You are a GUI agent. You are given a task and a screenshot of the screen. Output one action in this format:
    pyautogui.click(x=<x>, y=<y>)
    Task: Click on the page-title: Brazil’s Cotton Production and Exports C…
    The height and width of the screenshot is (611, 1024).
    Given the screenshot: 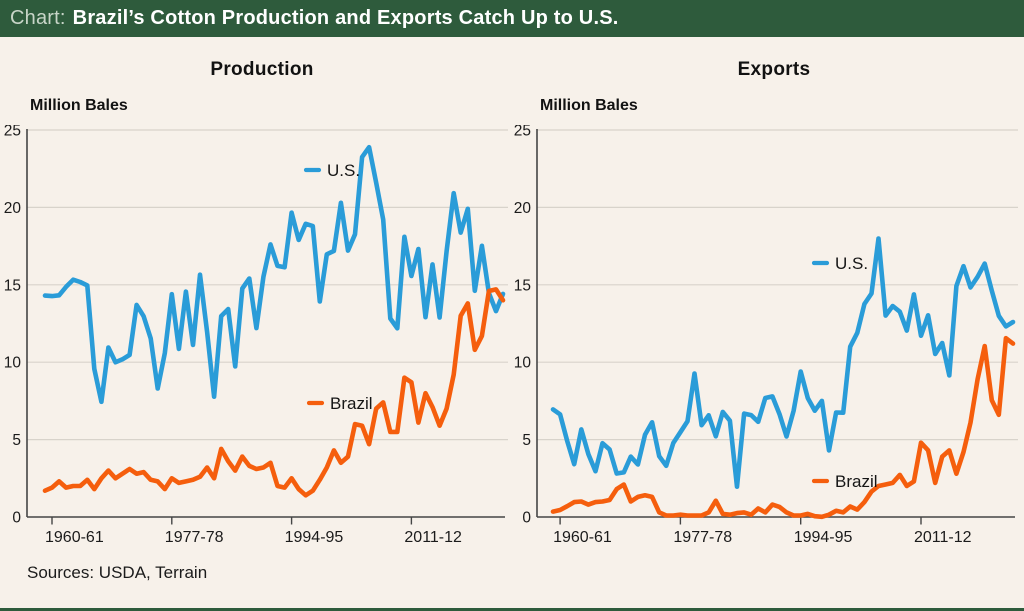 What is the action you would take?
    pyautogui.click(x=345, y=18)
    